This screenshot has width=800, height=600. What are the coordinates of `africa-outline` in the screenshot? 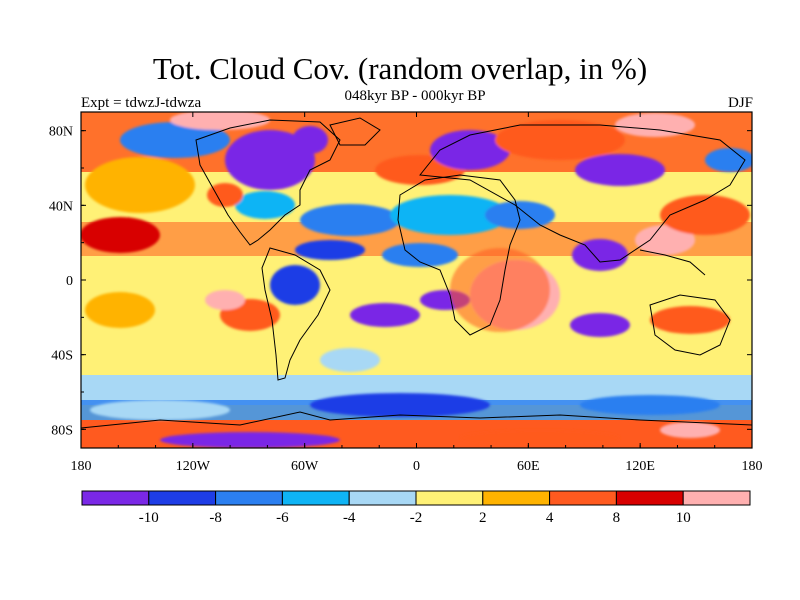 It's located at (459, 255).